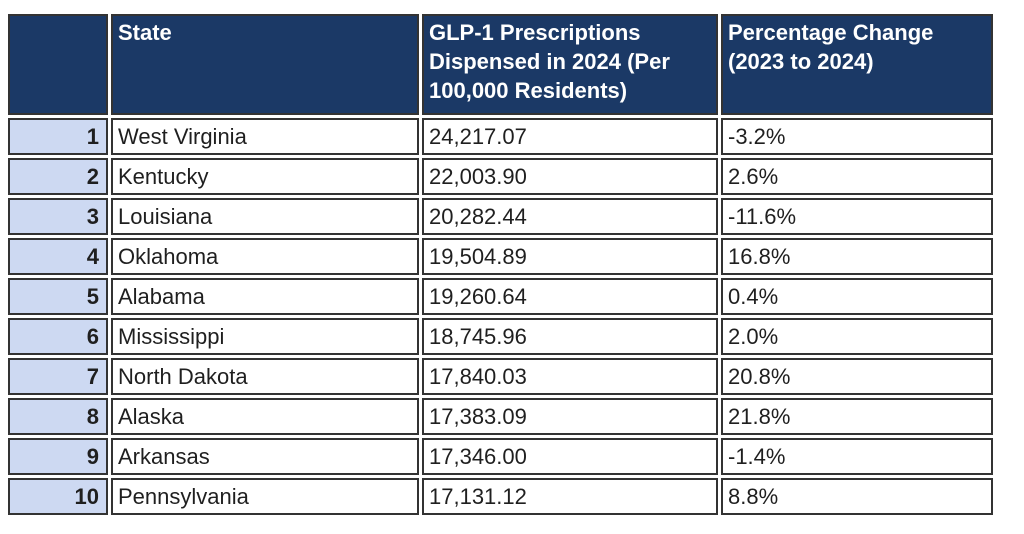  Describe the element at coordinates (857, 136) in the screenshot. I see `change-cell: -3.2%` at that location.